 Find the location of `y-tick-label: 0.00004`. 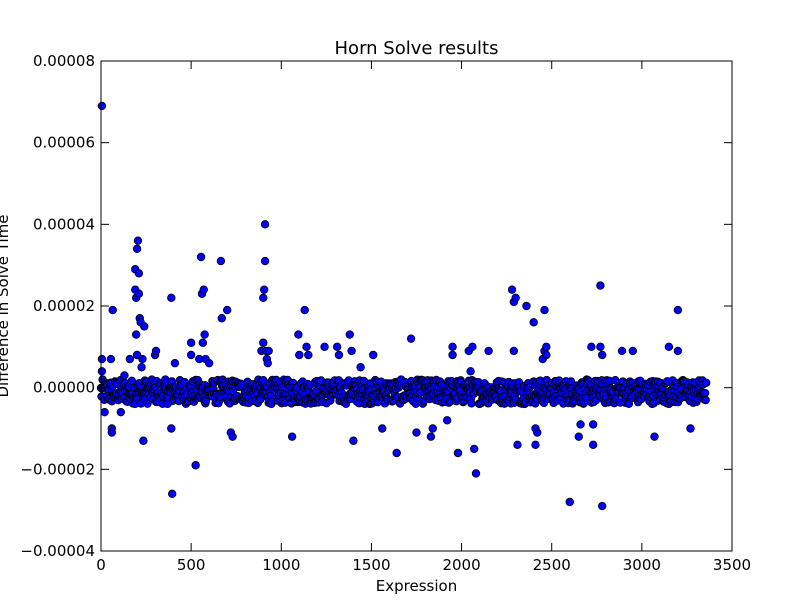

y-tick-label: 0.00004 is located at coordinates (64, 224).